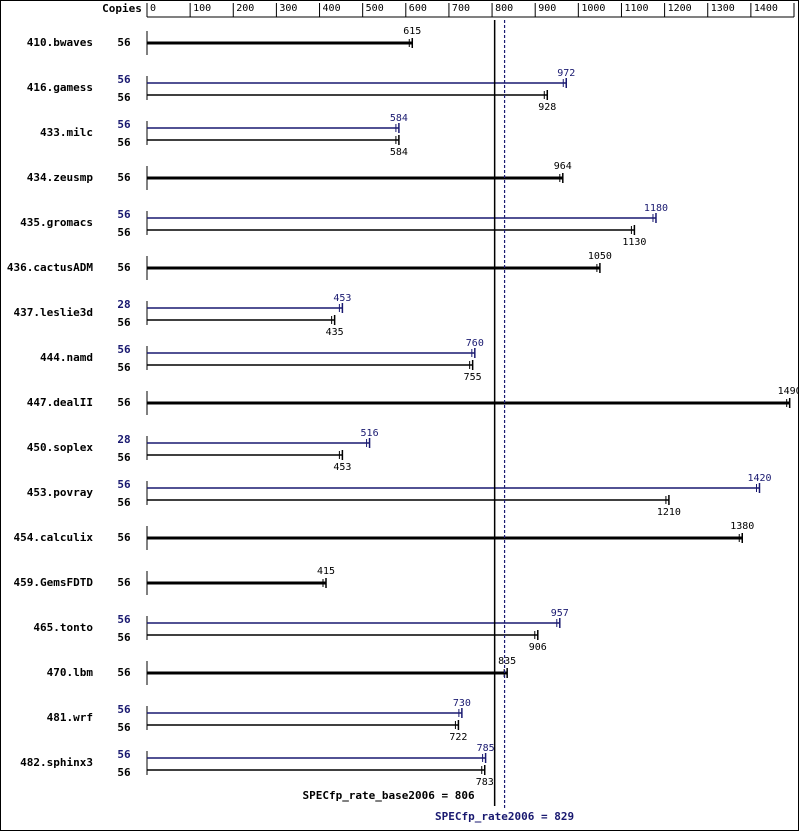  I want to click on x-tick-label: 900, so click(547, 8).